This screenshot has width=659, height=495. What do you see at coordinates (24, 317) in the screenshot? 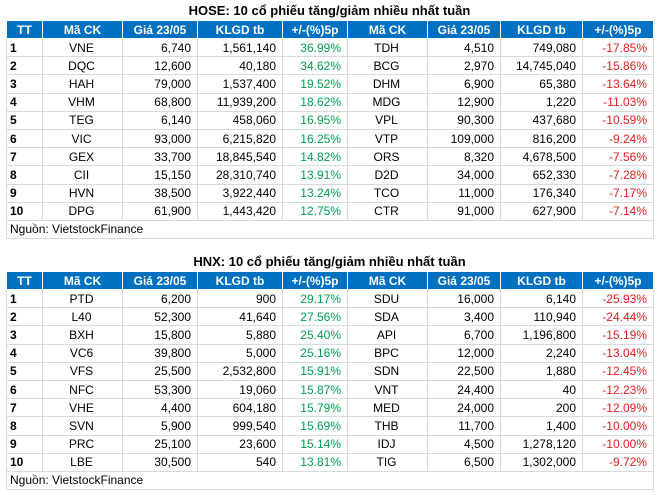
I see `cell: 2` at bounding box center [24, 317].